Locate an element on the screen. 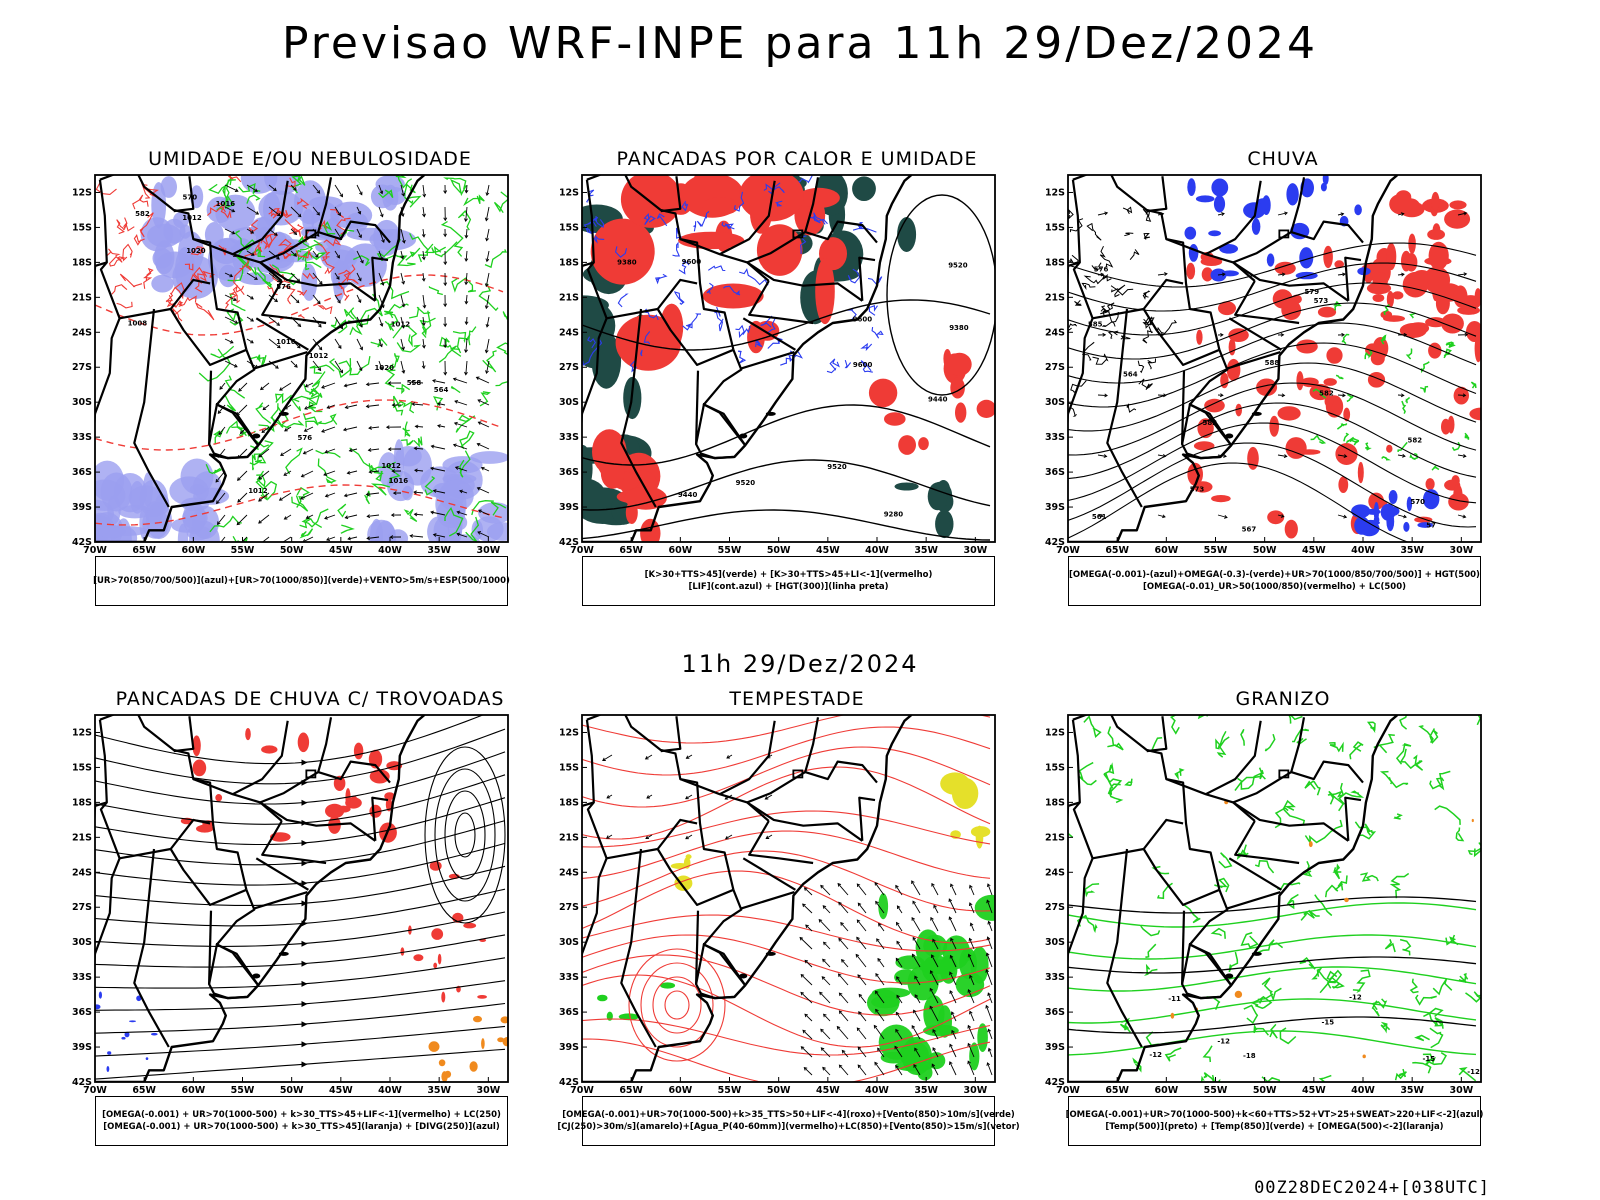 This screenshot has width=1600, height=1200. contour-label: 585 is located at coordinates (1095, 325).